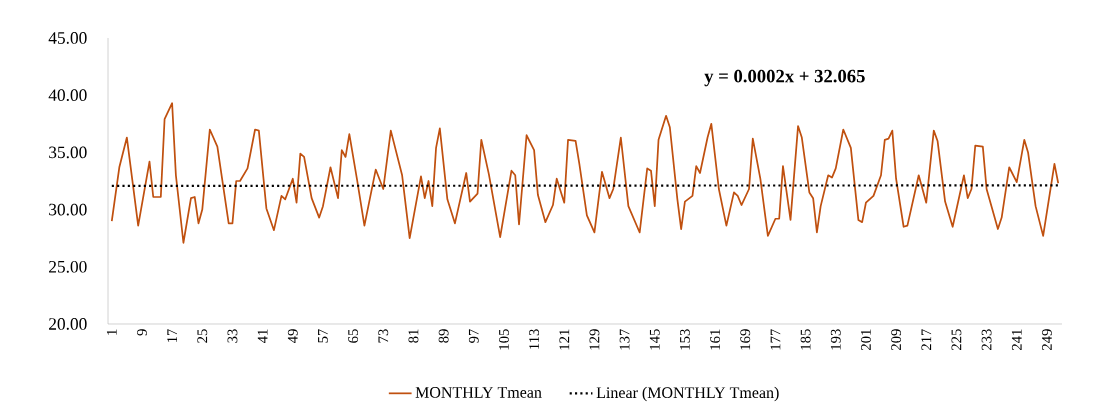 The width and height of the screenshot is (1093, 406). What do you see at coordinates (142, 332) in the screenshot?
I see `x-tick-label: 9` at bounding box center [142, 332].